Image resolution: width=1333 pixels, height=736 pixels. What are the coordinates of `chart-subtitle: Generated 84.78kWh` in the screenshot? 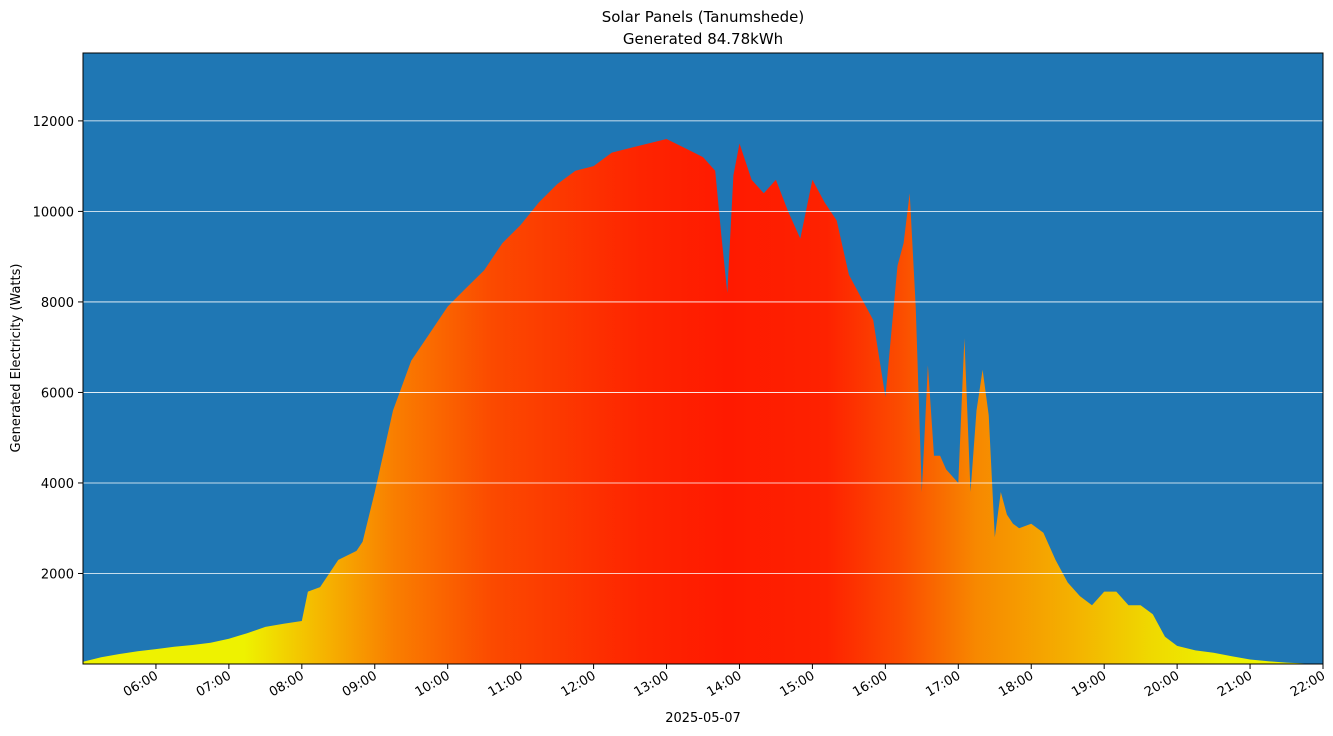 It's located at (703, 39).